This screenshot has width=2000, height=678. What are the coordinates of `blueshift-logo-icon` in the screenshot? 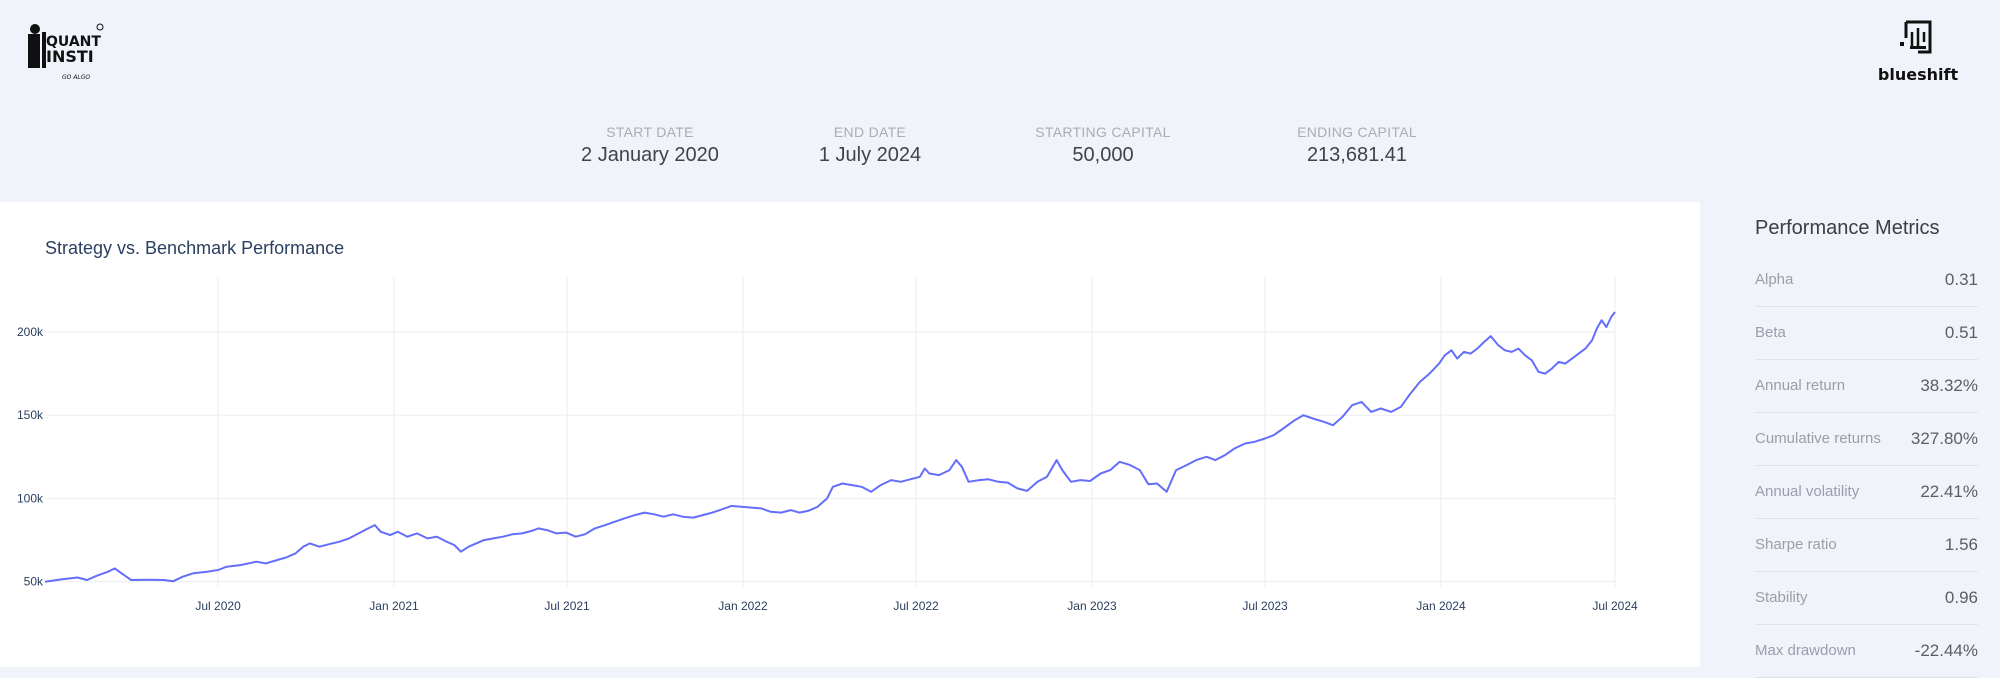 It's located at (1916, 37).